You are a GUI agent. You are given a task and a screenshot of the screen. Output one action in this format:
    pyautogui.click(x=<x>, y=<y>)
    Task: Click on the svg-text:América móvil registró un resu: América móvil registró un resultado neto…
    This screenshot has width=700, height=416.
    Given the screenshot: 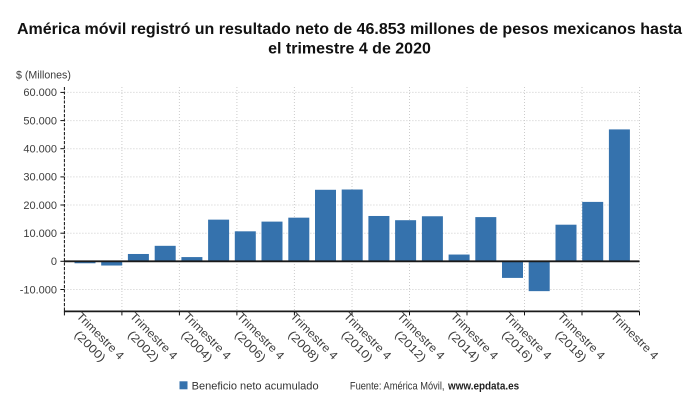 What is the action you would take?
    pyautogui.click(x=349, y=29)
    